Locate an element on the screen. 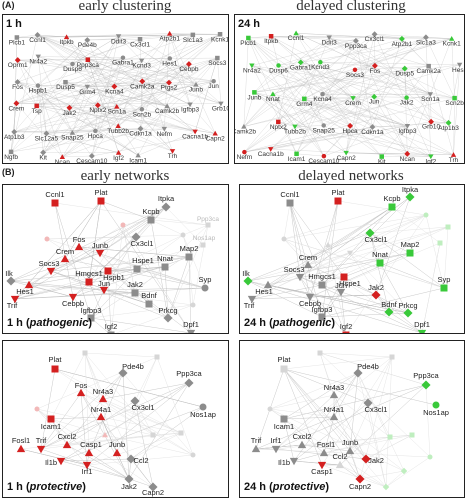 The width and height of the screenshot is (467, 500). gene-label: Nr4a3 is located at coordinates (334, 387).